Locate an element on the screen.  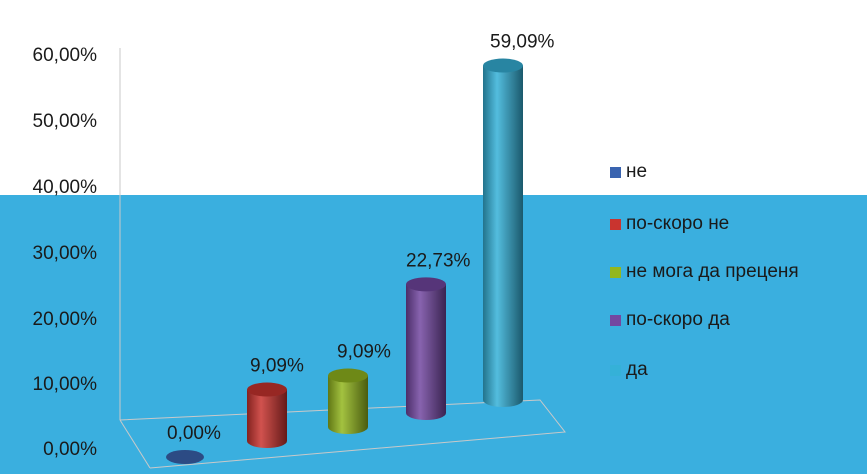
legend-label: не is located at coordinates (637, 171).